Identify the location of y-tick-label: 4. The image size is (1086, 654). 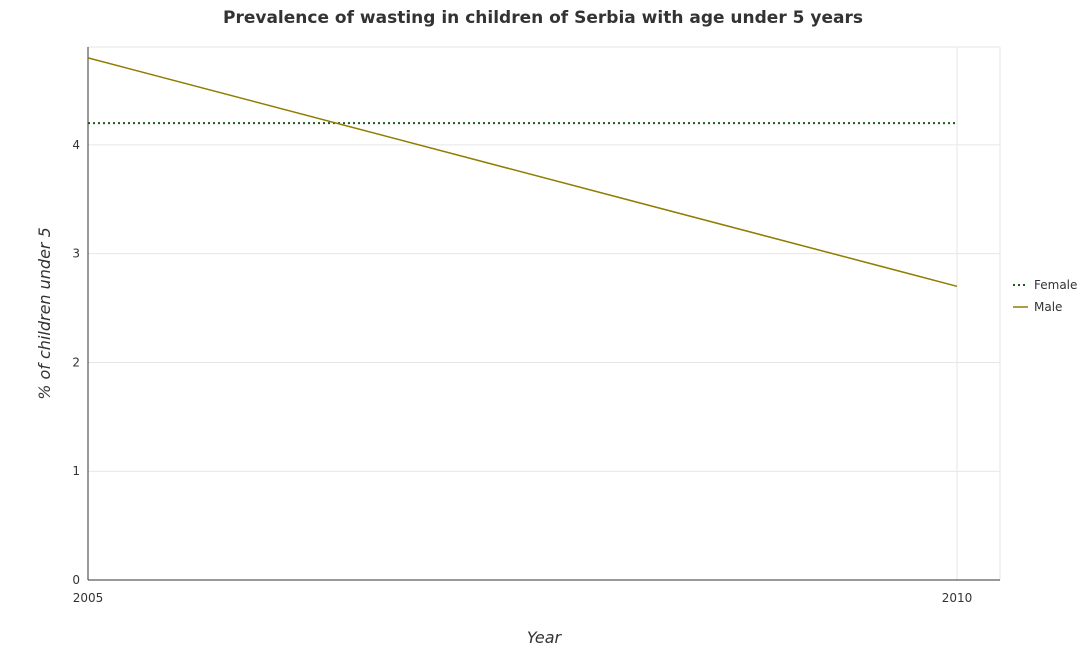
(76, 145).